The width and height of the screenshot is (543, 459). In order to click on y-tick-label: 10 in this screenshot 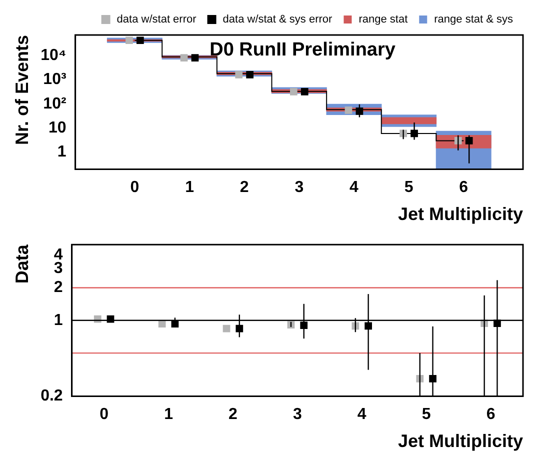, I will do `click(57, 127)`.